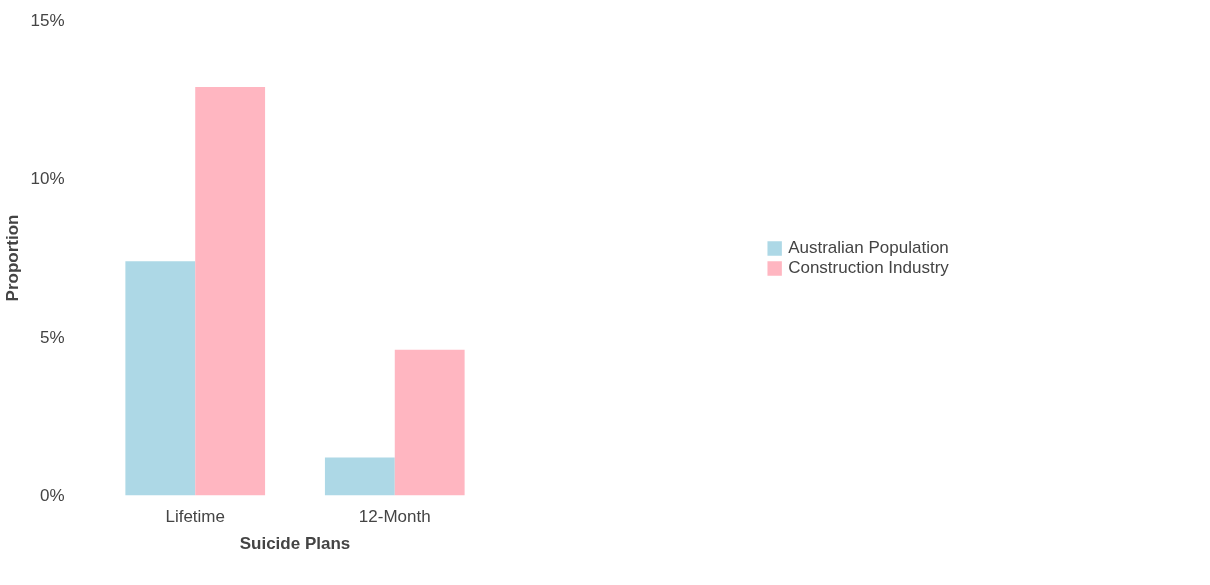 This screenshot has height=585, width=1210. Describe the element at coordinates (195, 516) in the screenshot. I see `x-tick-label: Lifetime` at that location.